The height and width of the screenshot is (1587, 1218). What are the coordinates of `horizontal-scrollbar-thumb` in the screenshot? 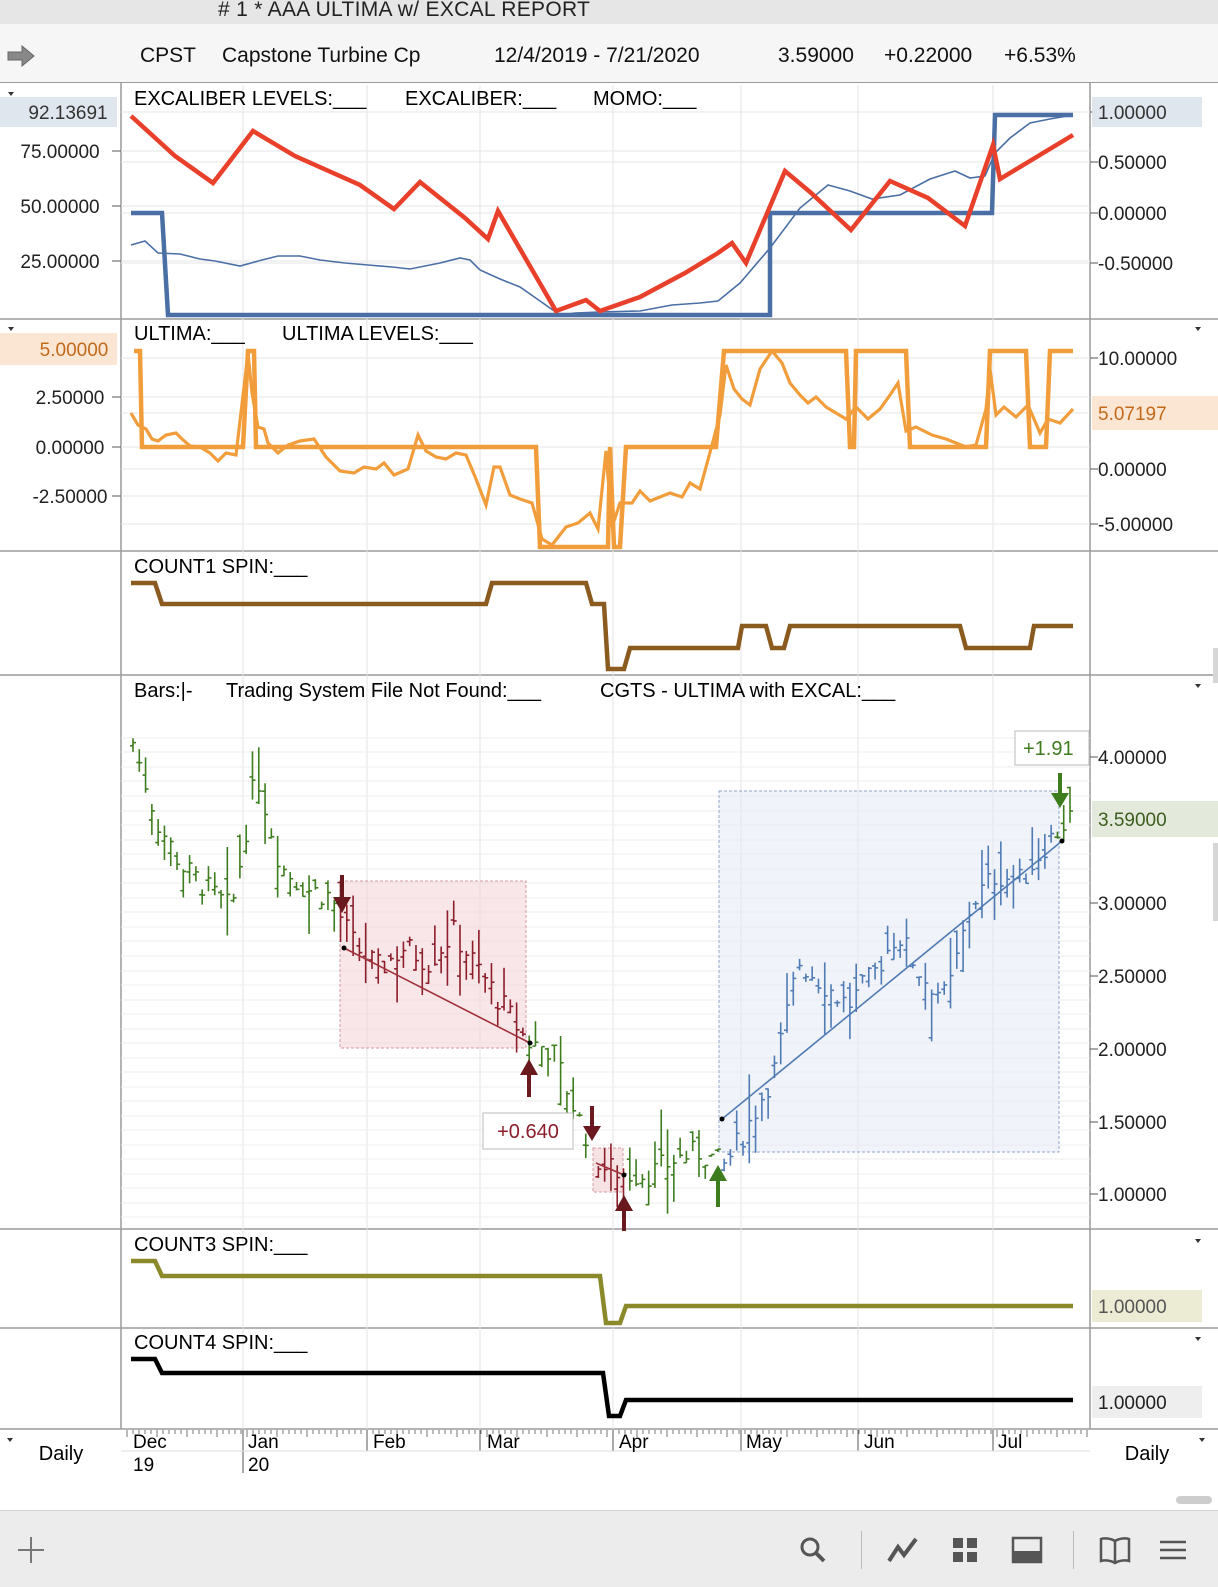 It's located at (1194, 1500).